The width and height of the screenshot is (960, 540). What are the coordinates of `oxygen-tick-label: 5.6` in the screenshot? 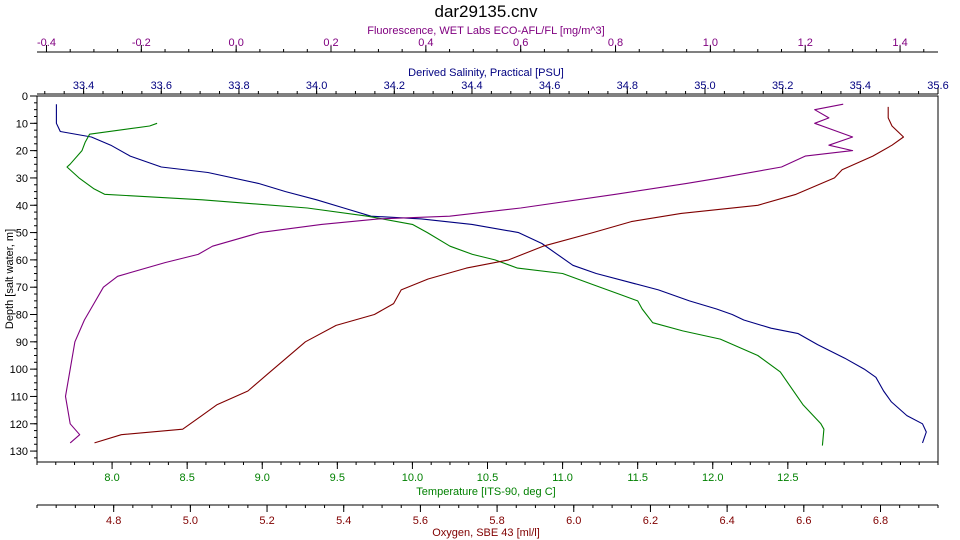 It's located at (420, 521).